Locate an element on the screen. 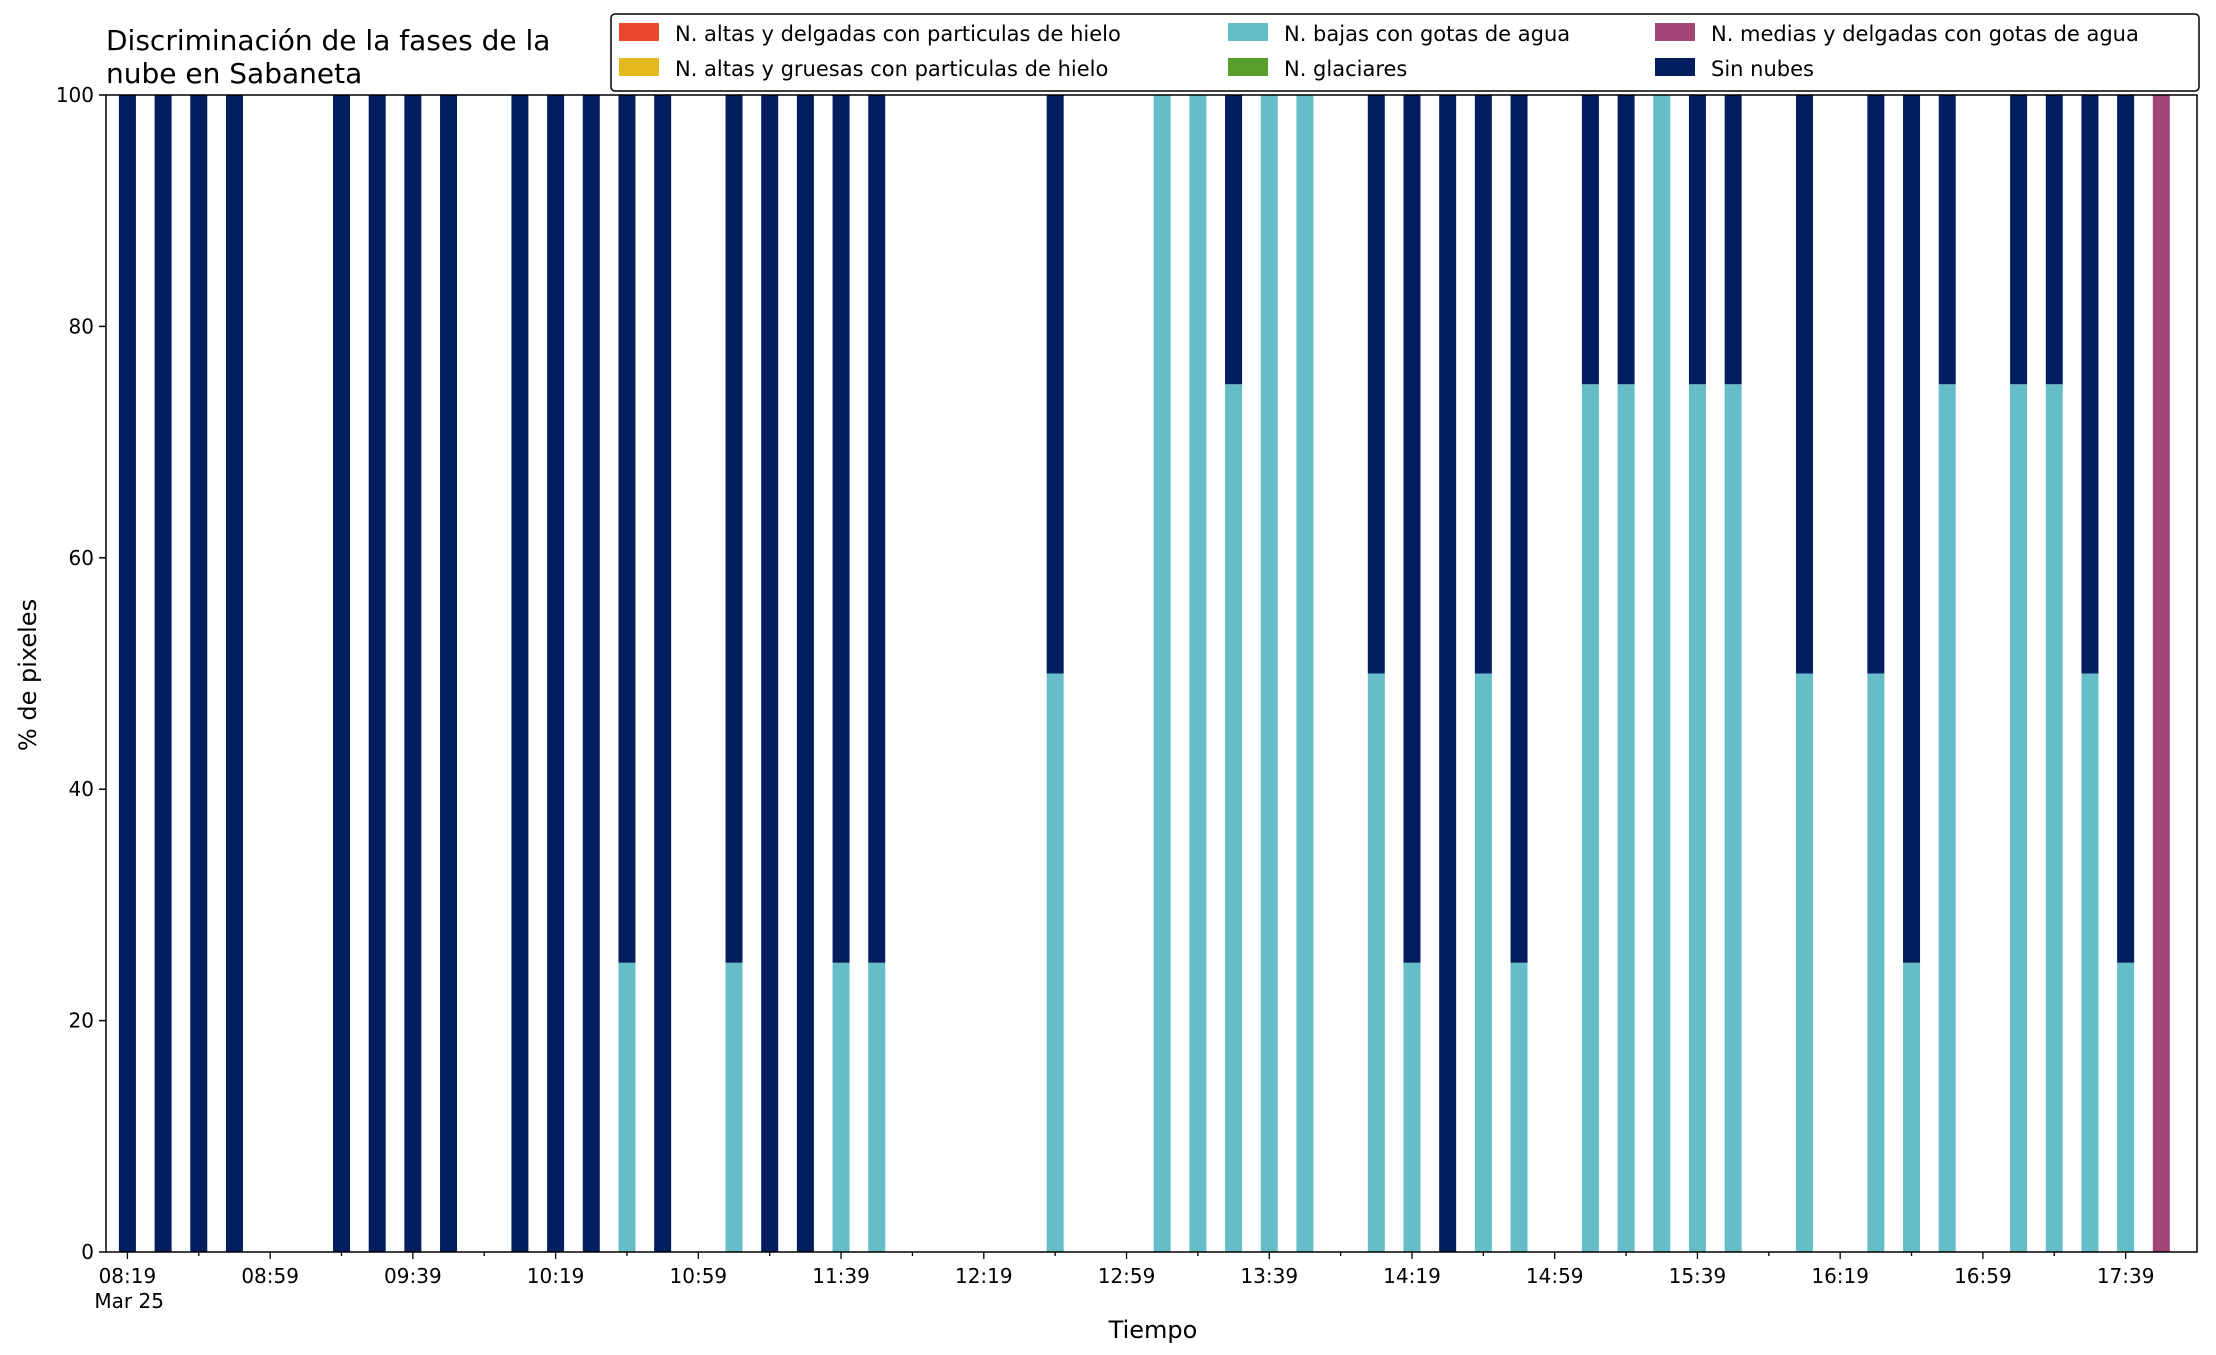 The image size is (2216, 1355). y-tick-label: 20 is located at coordinates (81, 1021).